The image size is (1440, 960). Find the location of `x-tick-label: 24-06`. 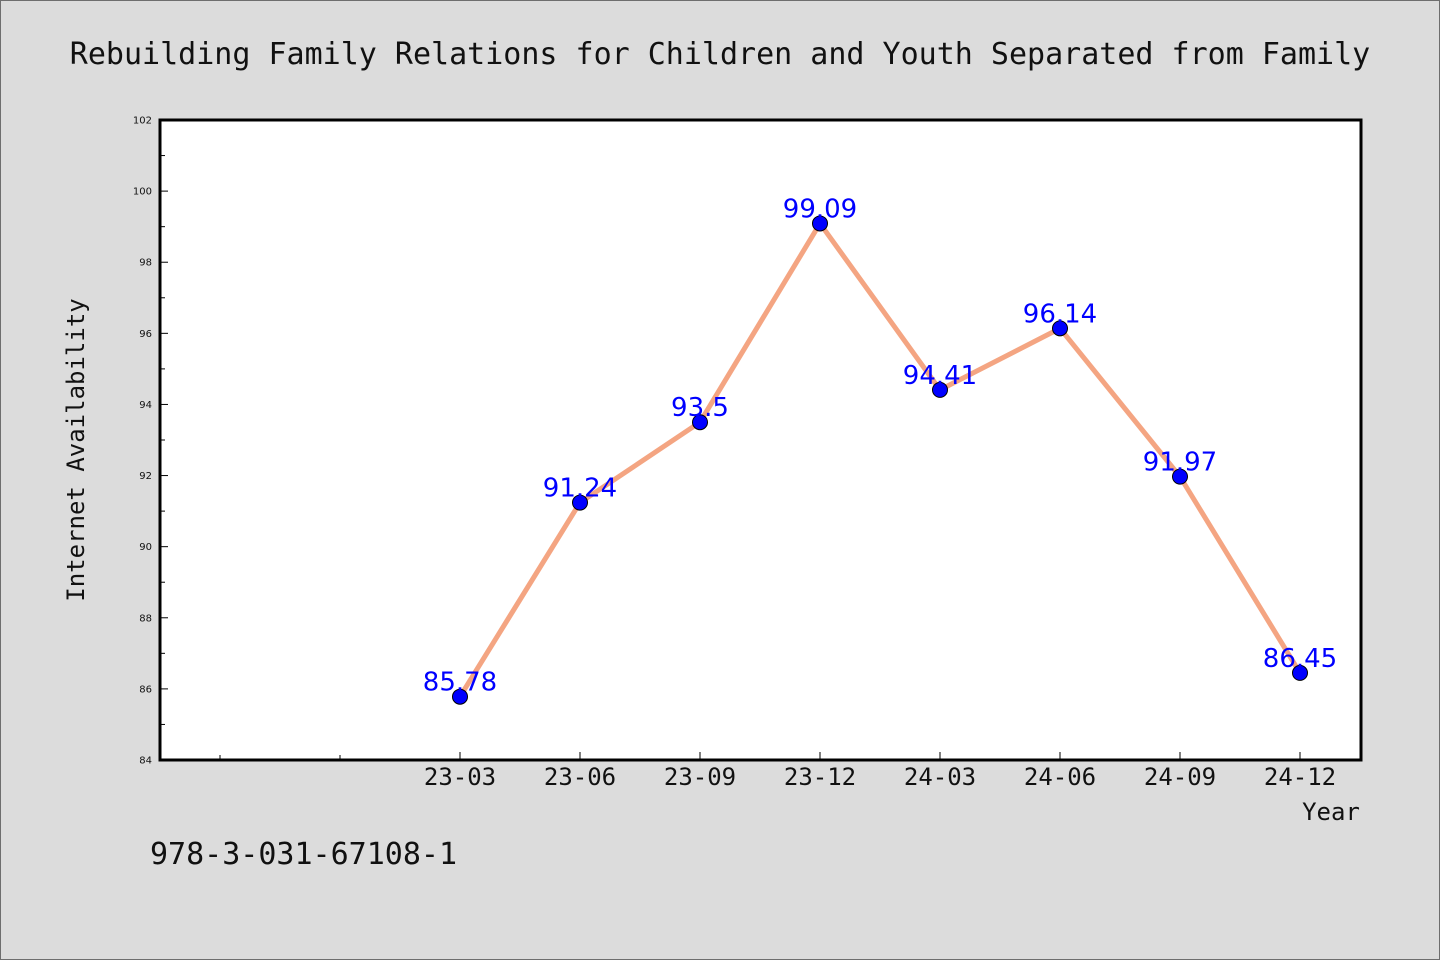

x-tick-label: 24-06 is located at coordinates (1060, 777).